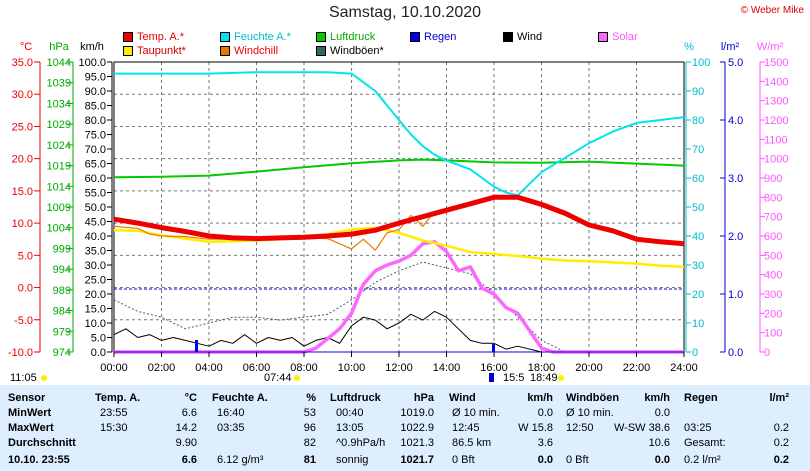 The width and height of the screenshot is (810, 471). I want to click on x-tick-label: 08:00, so click(304, 368).